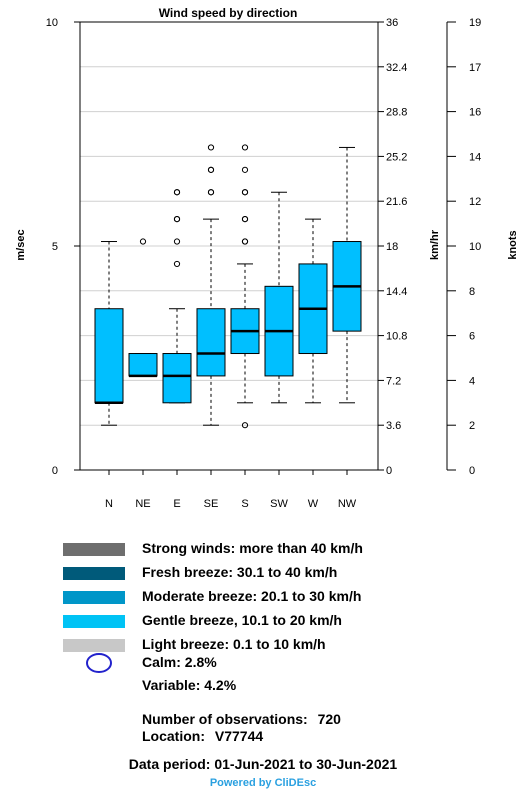 This screenshot has height=794, width=526. I want to click on knots-tick-label: 17, so click(475, 68).